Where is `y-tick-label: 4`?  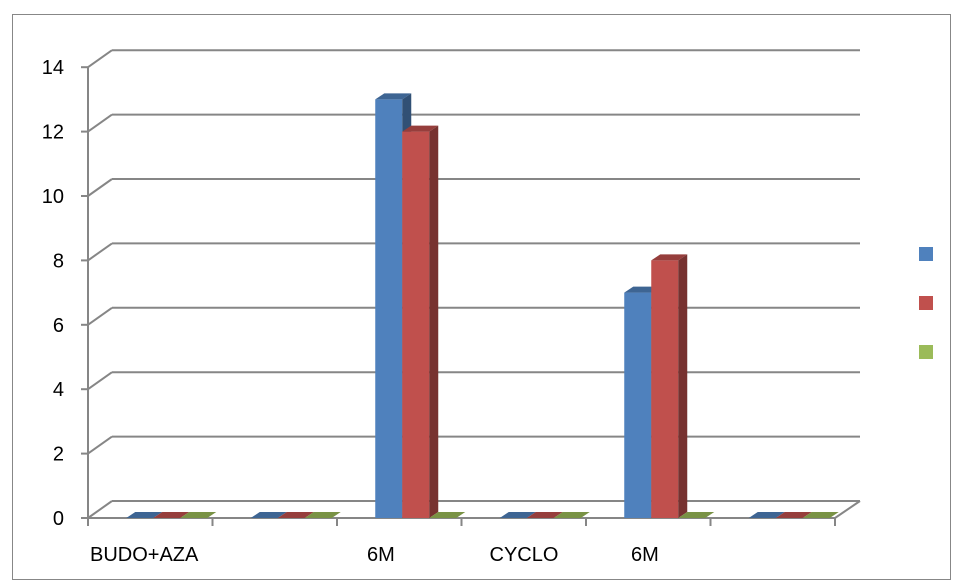 y-tick-label: 4 is located at coordinates (58, 390).